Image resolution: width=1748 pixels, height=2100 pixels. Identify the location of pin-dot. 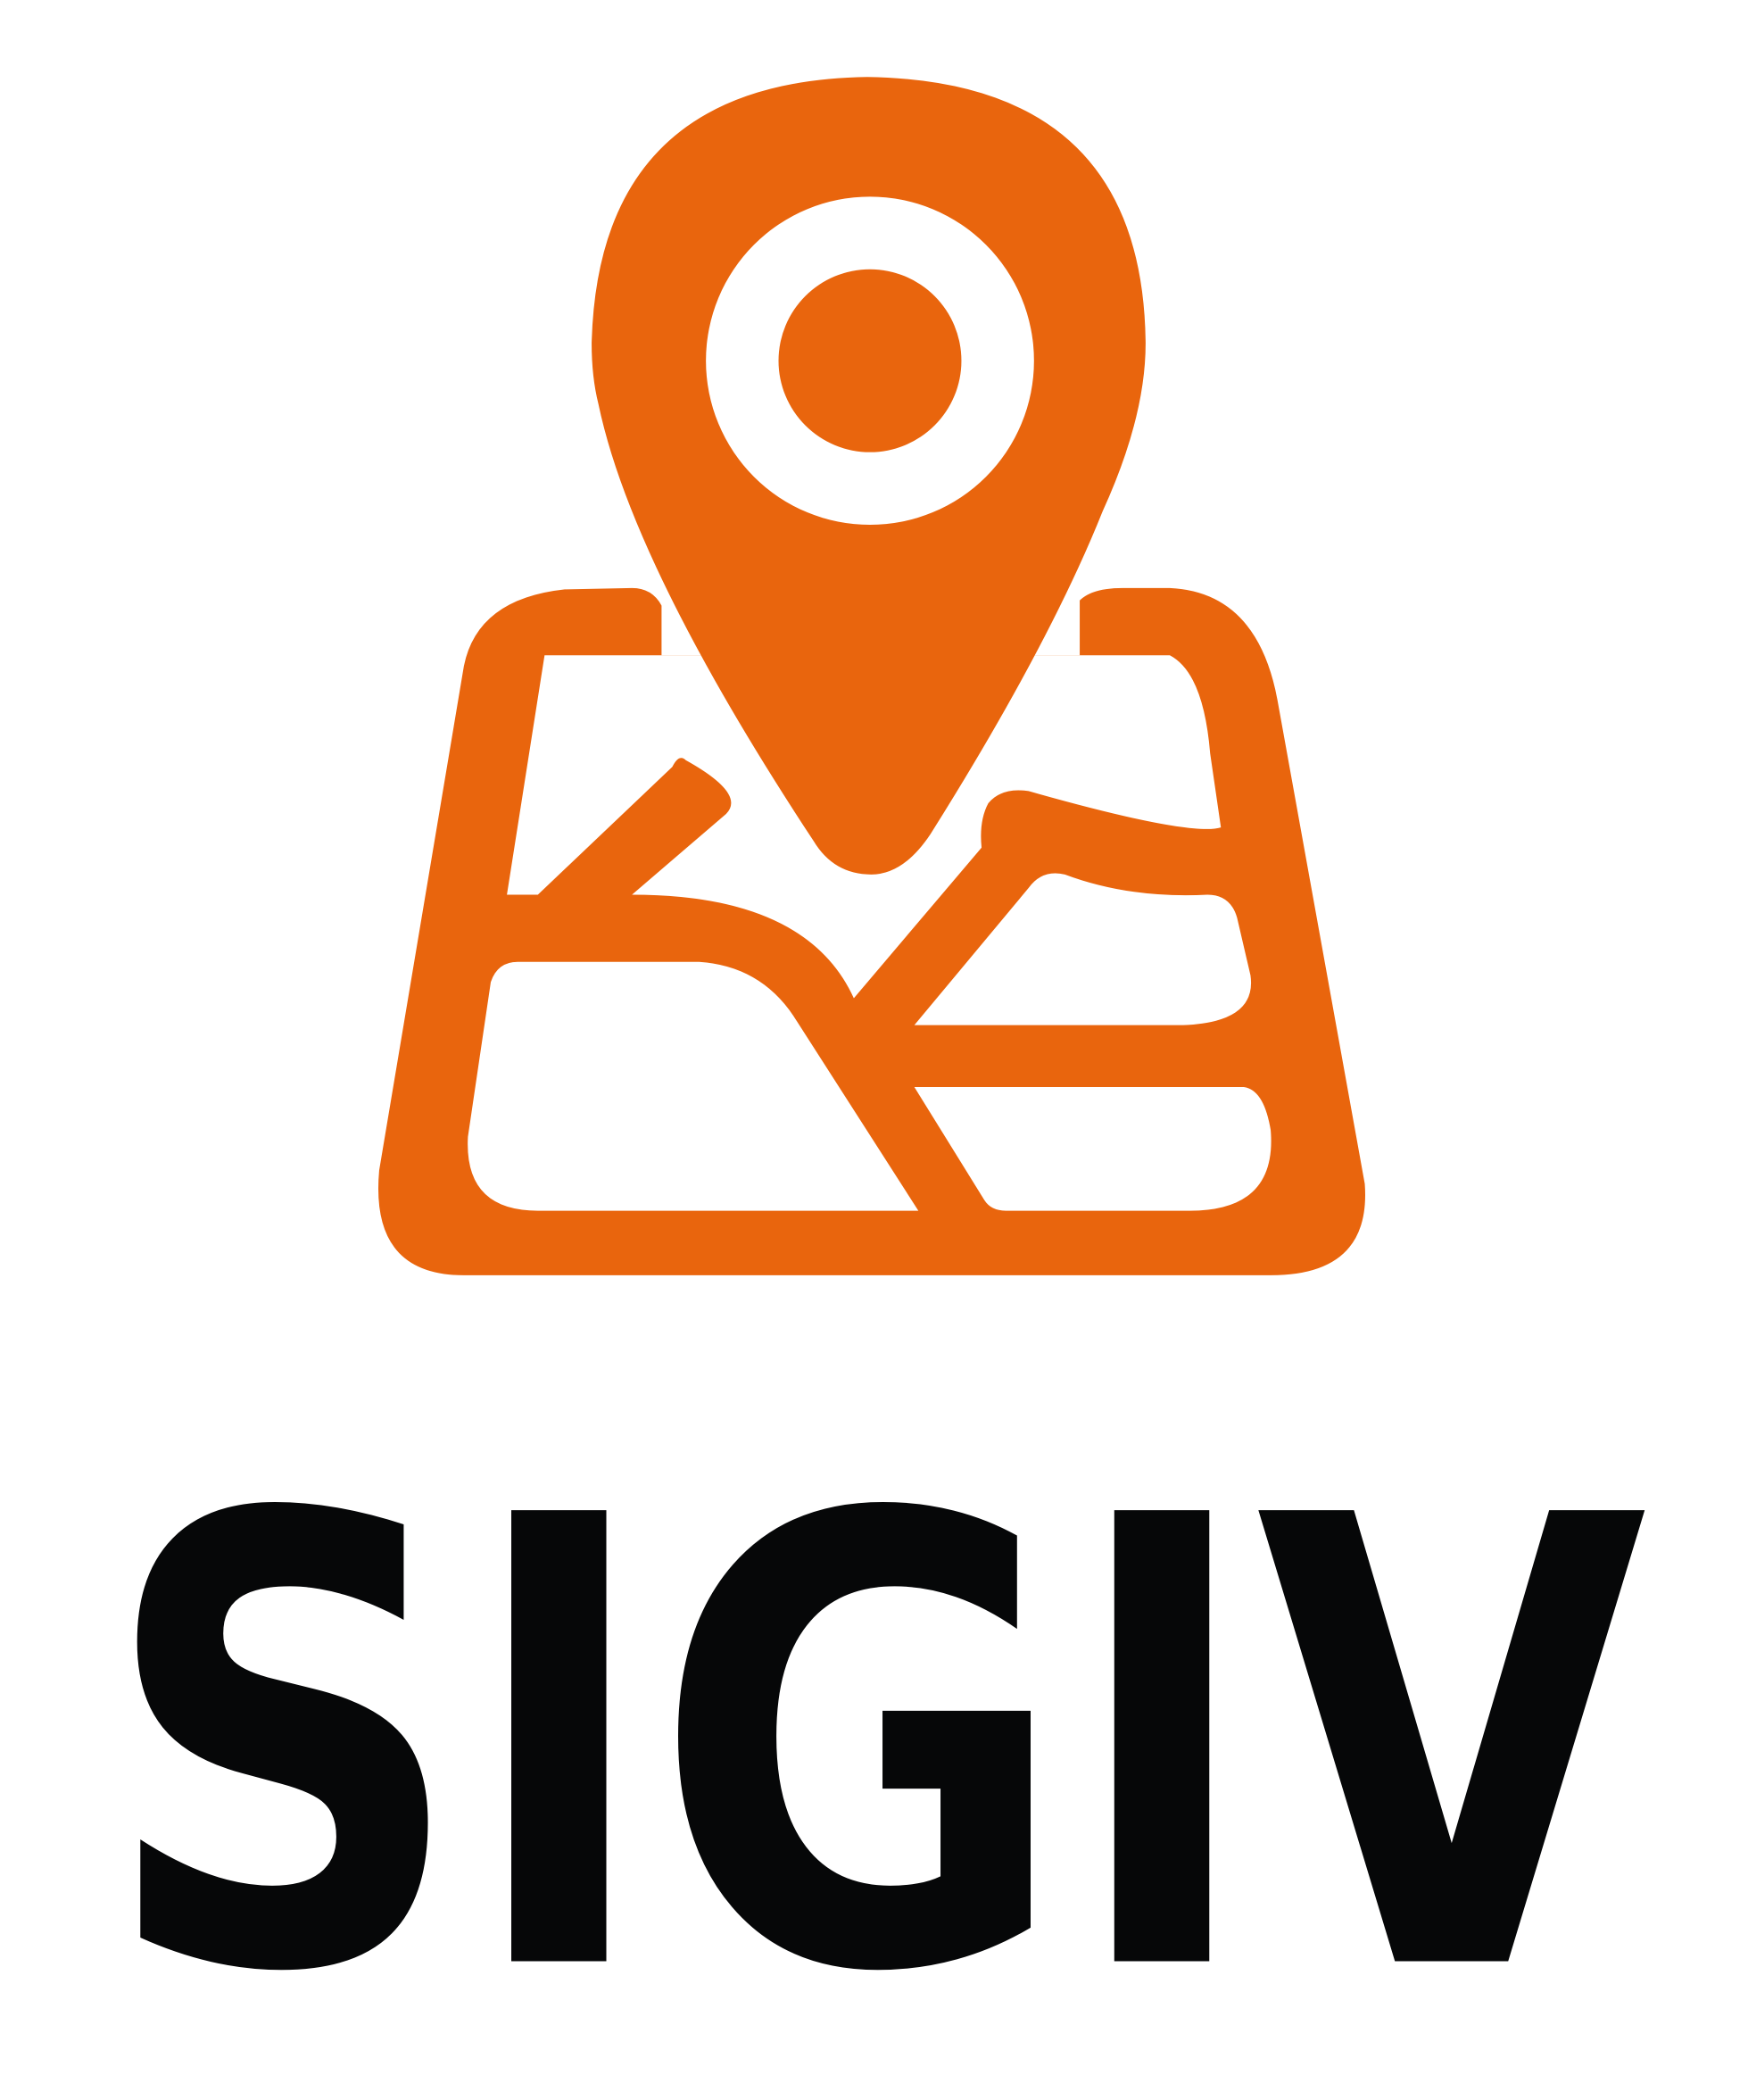
(870, 360).